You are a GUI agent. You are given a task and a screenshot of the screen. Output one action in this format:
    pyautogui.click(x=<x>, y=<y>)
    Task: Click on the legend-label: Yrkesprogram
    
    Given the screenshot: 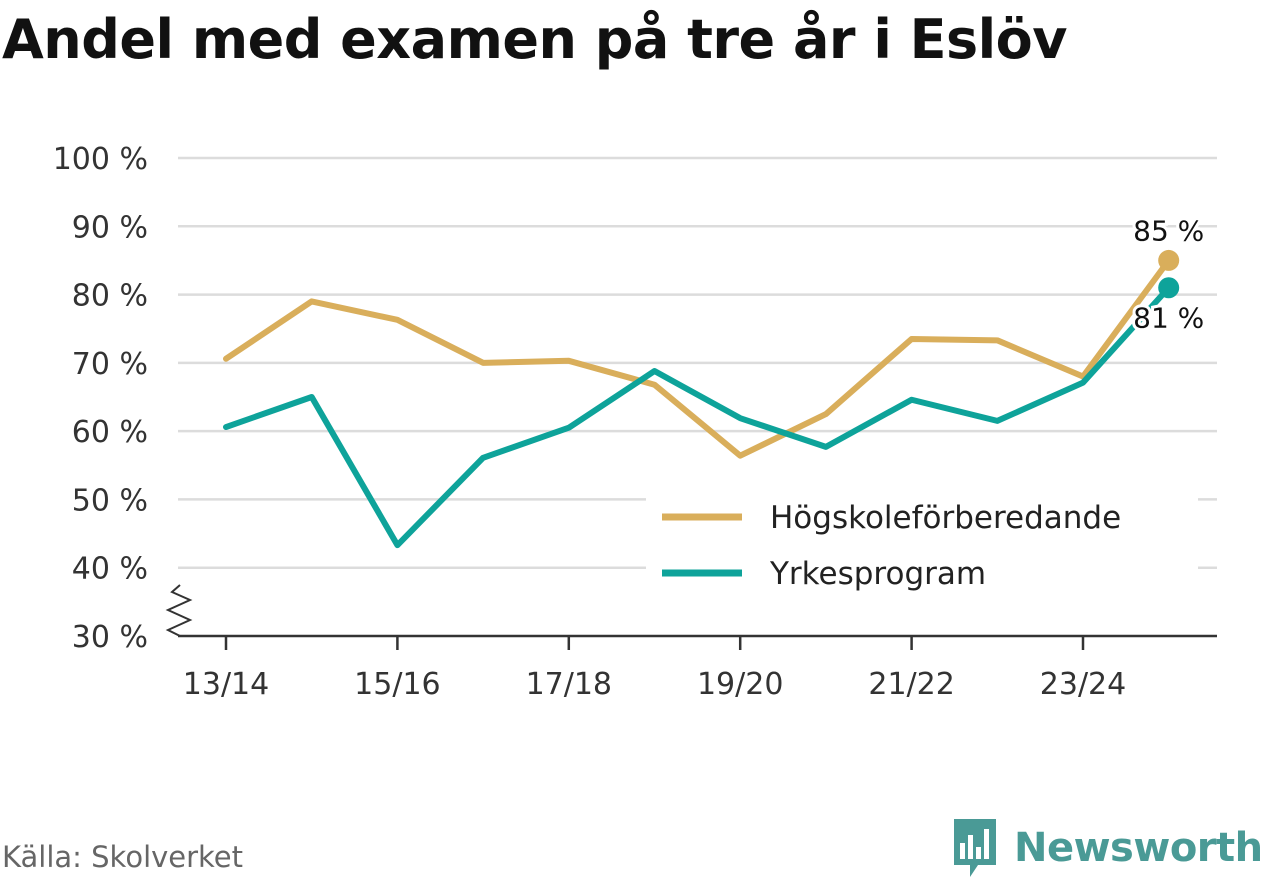 What is the action you would take?
    pyautogui.click(x=877, y=574)
    